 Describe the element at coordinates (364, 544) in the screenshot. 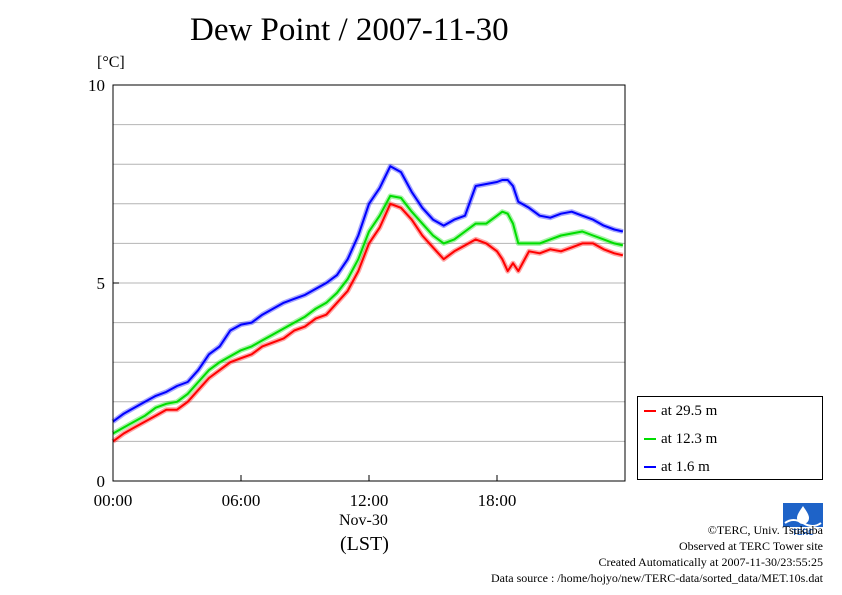

I see `x-axis-label: (LST)` at that location.